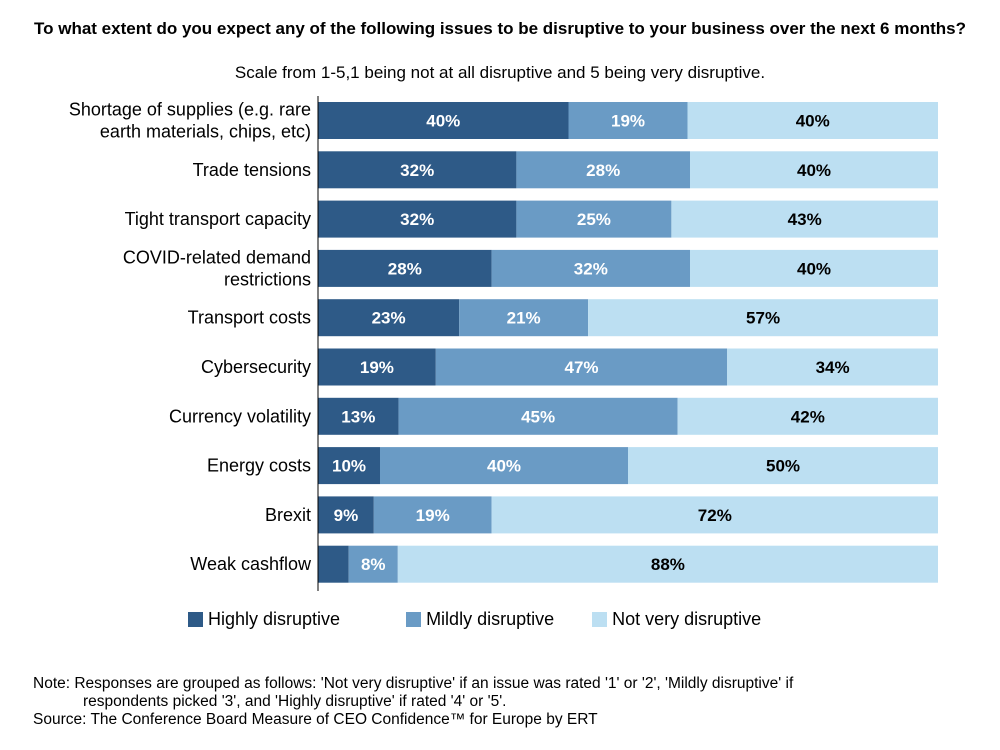  What do you see at coordinates (217, 257) in the screenshot?
I see `category-label: COVID-related demand` at bounding box center [217, 257].